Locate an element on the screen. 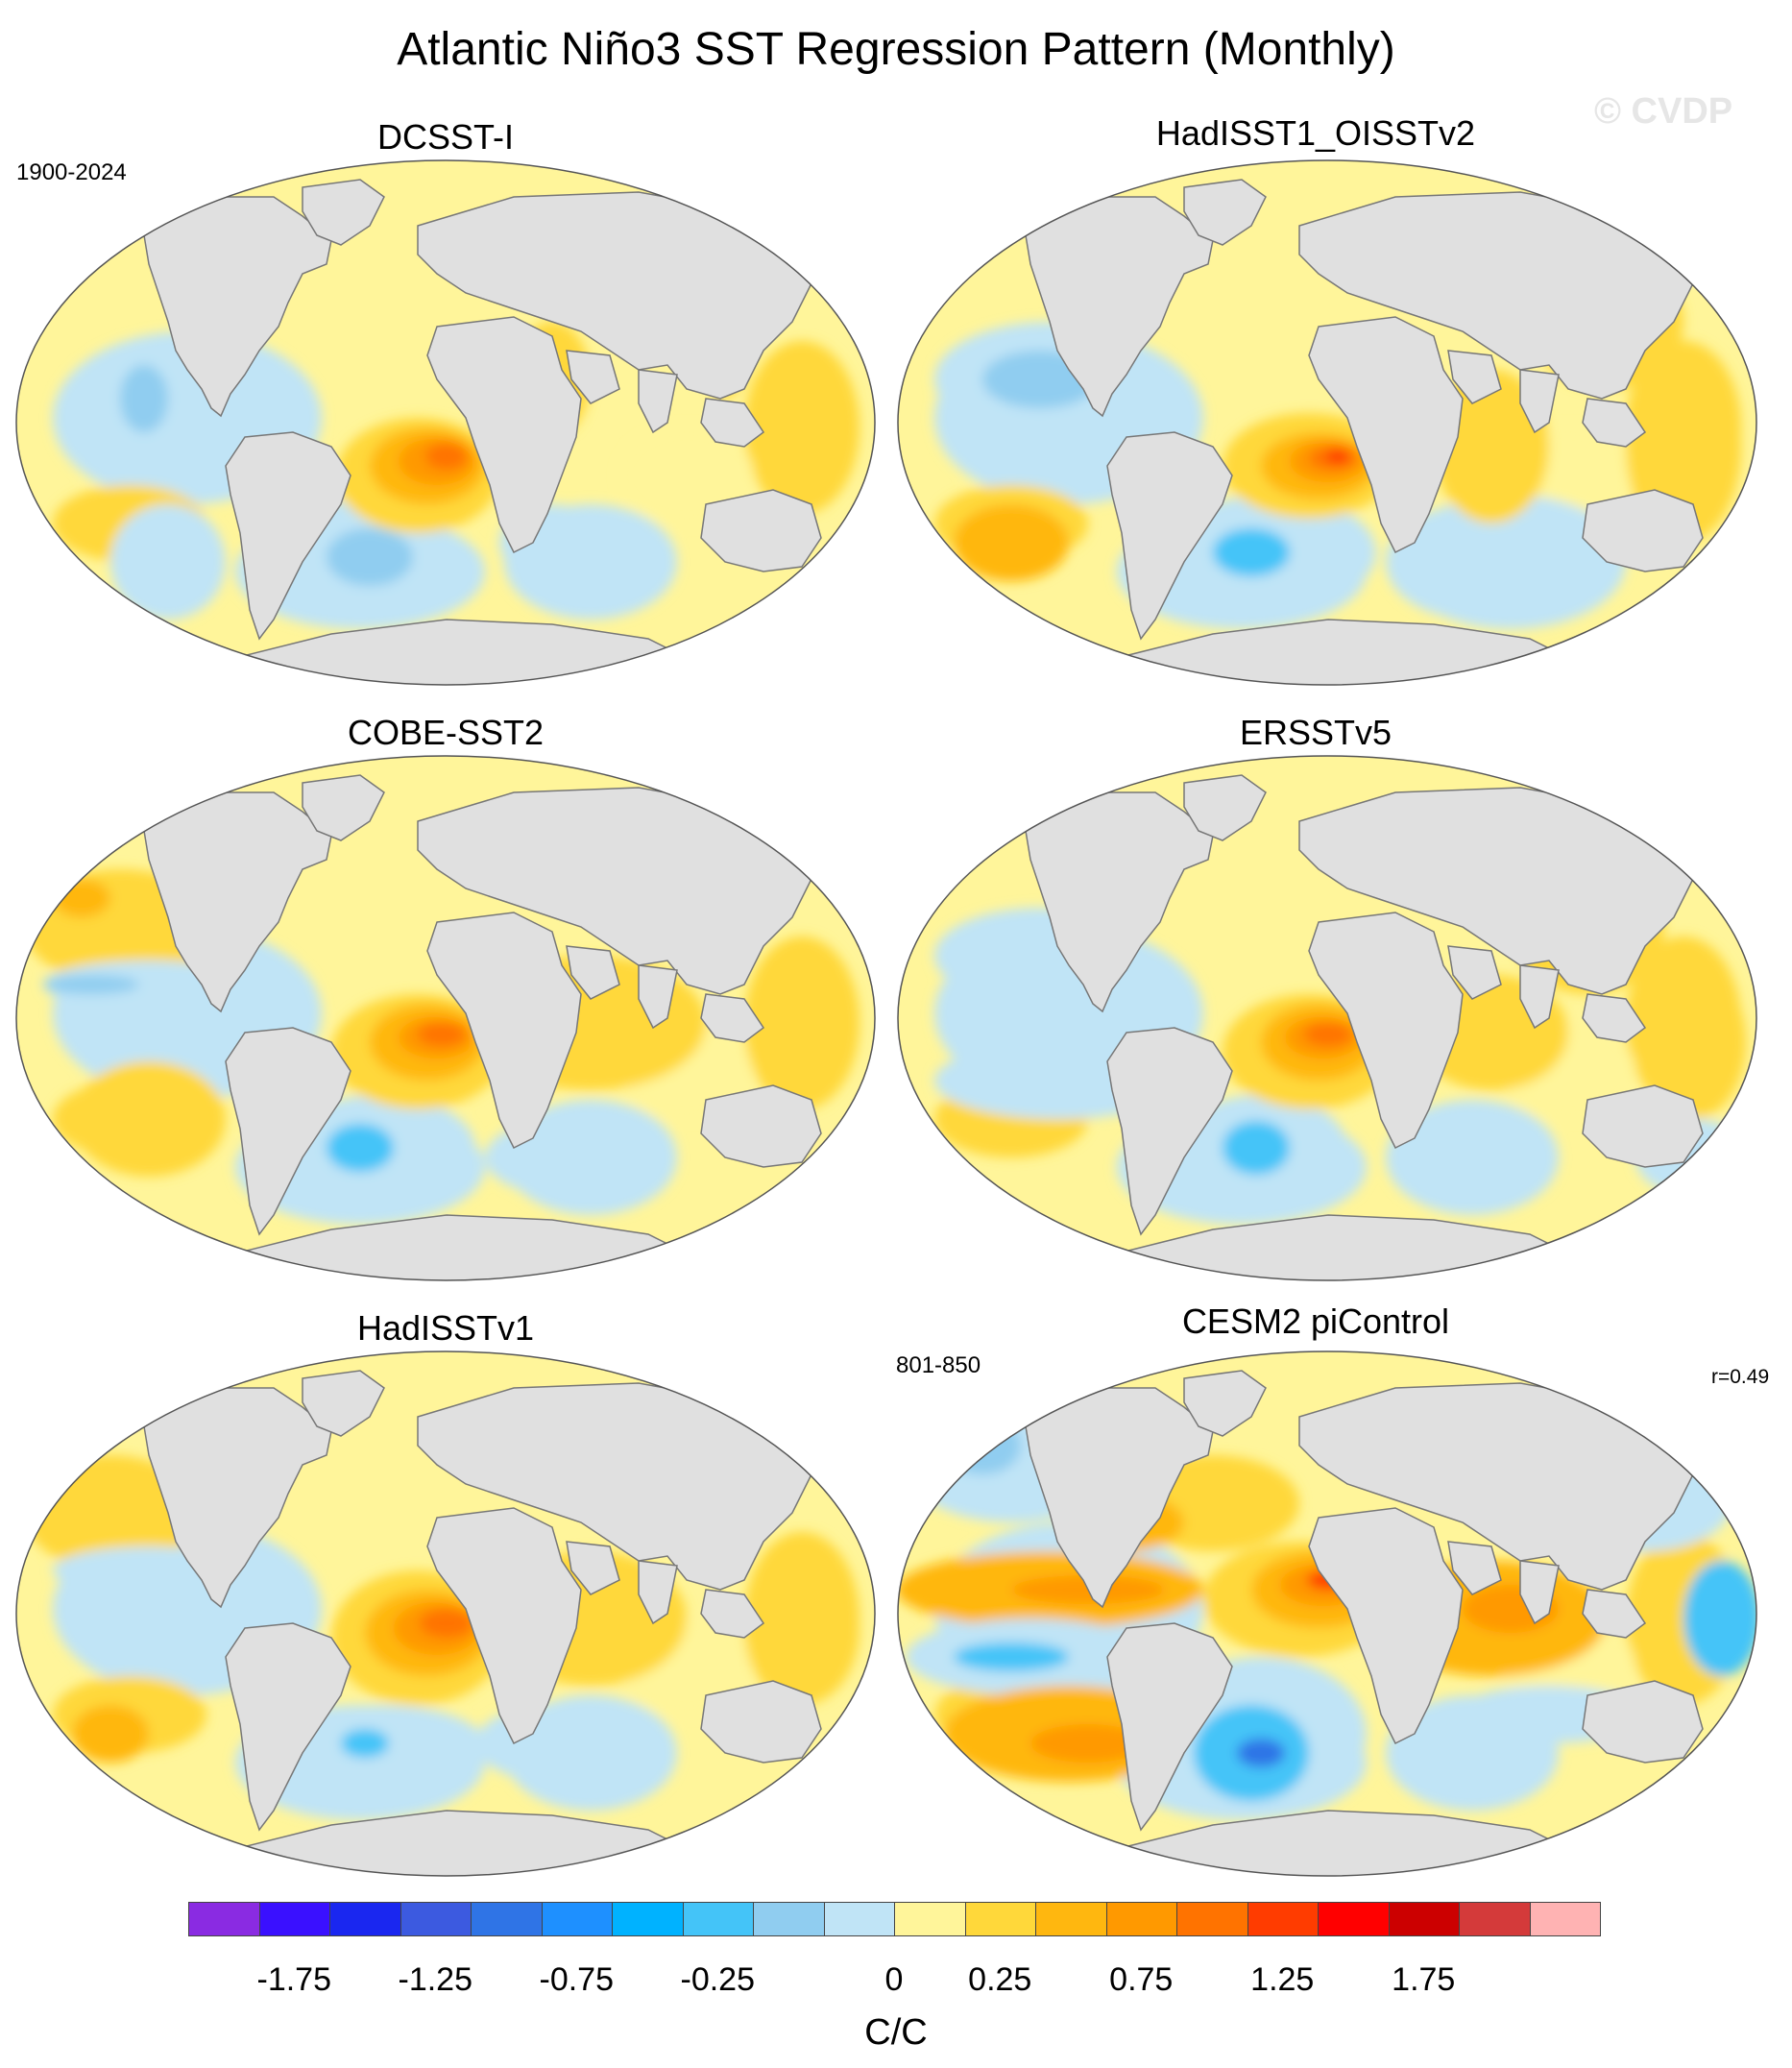 The height and width of the screenshot is (2068, 1792). colorbar-tick-label: -0.25 is located at coordinates (718, 1980).